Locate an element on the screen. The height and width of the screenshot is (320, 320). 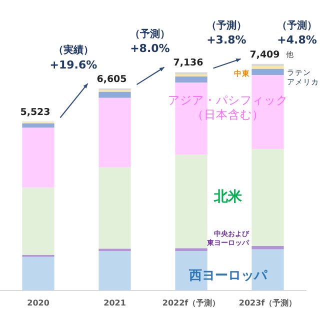
series-label: アジア・パシフィック（日本含む） is located at coordinates (228, 107).